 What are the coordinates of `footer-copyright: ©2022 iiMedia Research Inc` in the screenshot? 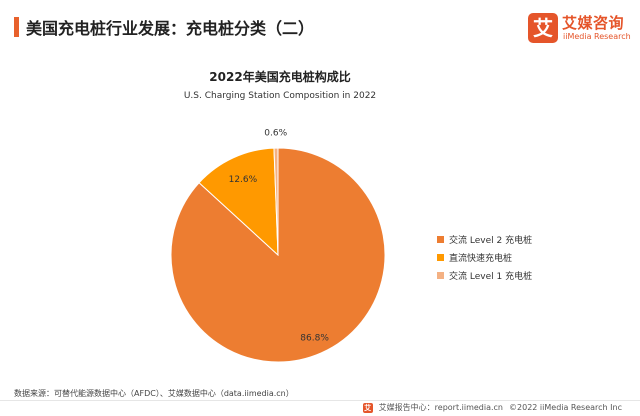 It's located at (565, 407).